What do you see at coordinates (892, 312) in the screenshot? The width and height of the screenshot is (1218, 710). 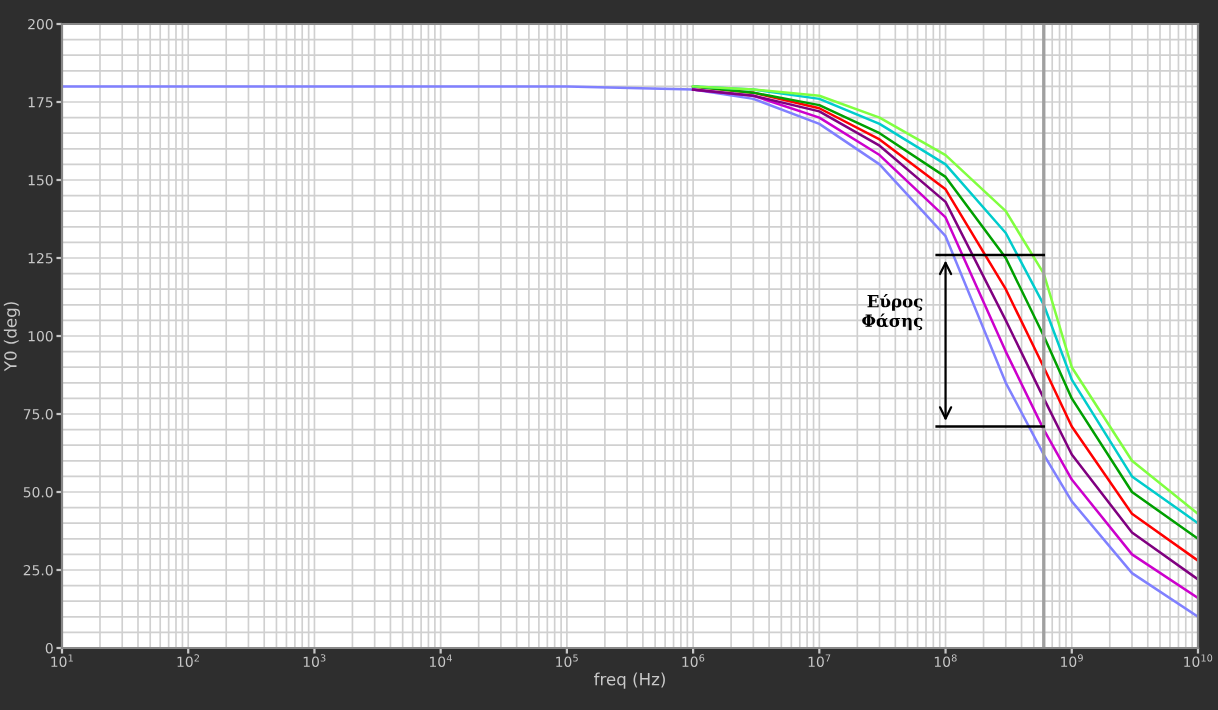 I see `annotation: Εύρος Φάσης` at bounding box center [892, 312].